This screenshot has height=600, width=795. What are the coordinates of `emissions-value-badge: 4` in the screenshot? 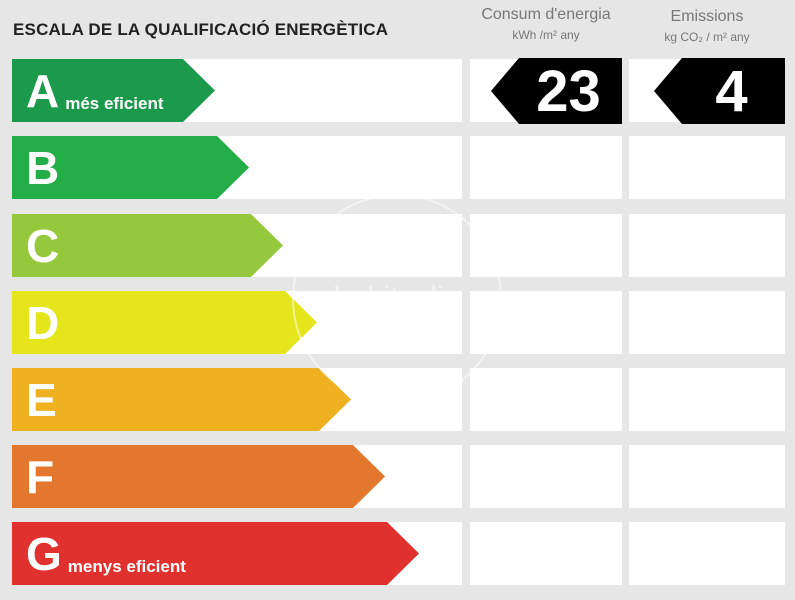 It's located at (719, 91).